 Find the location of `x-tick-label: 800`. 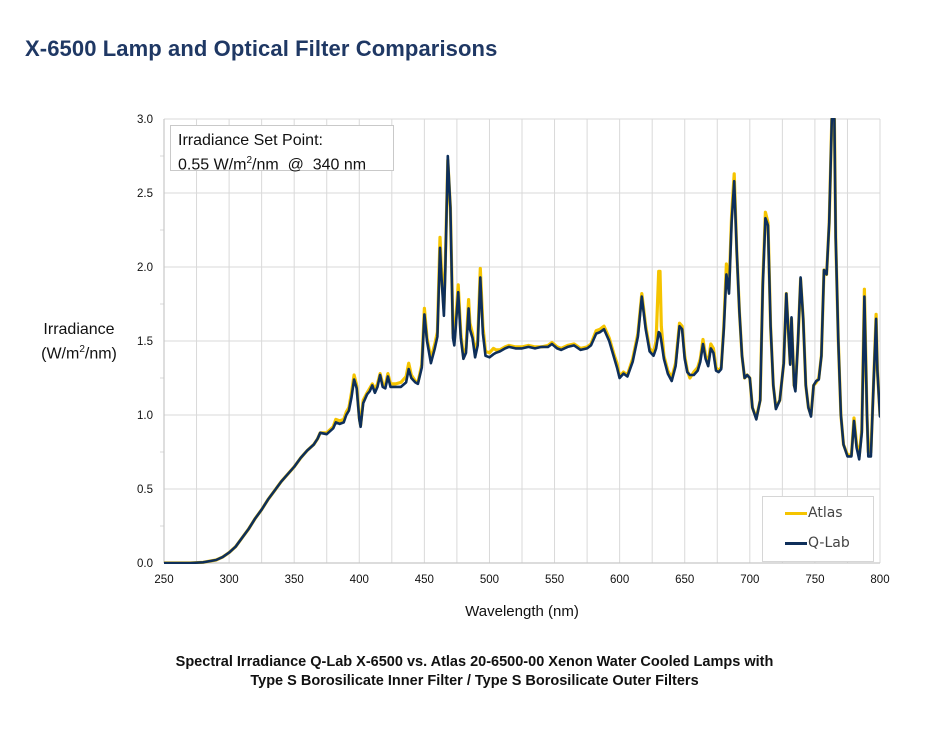

x-tick-label: 800 is located at coordinates (879, 580).